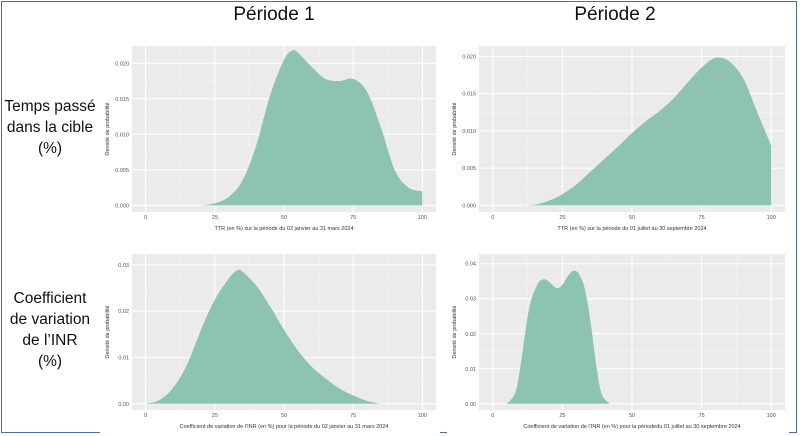 The image size is (800, 436). I want to click on row-label-ttr-line-3: (%), so click(50, 148).